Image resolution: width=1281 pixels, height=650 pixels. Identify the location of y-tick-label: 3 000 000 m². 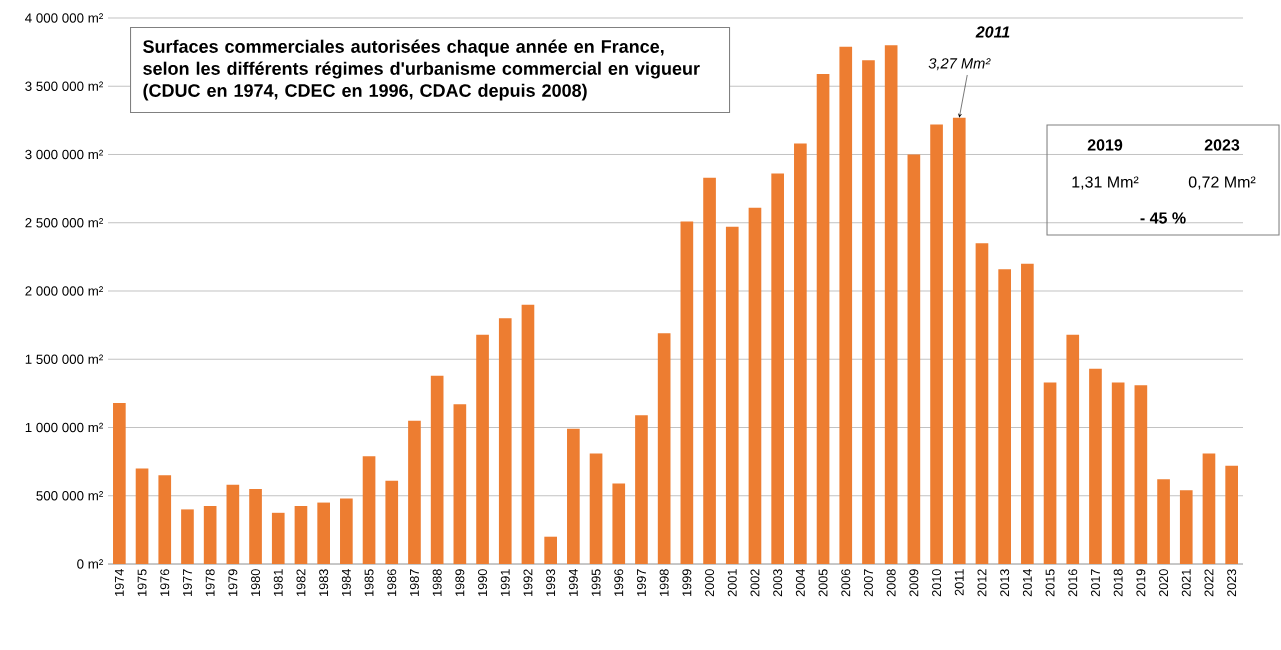
(64, 154).